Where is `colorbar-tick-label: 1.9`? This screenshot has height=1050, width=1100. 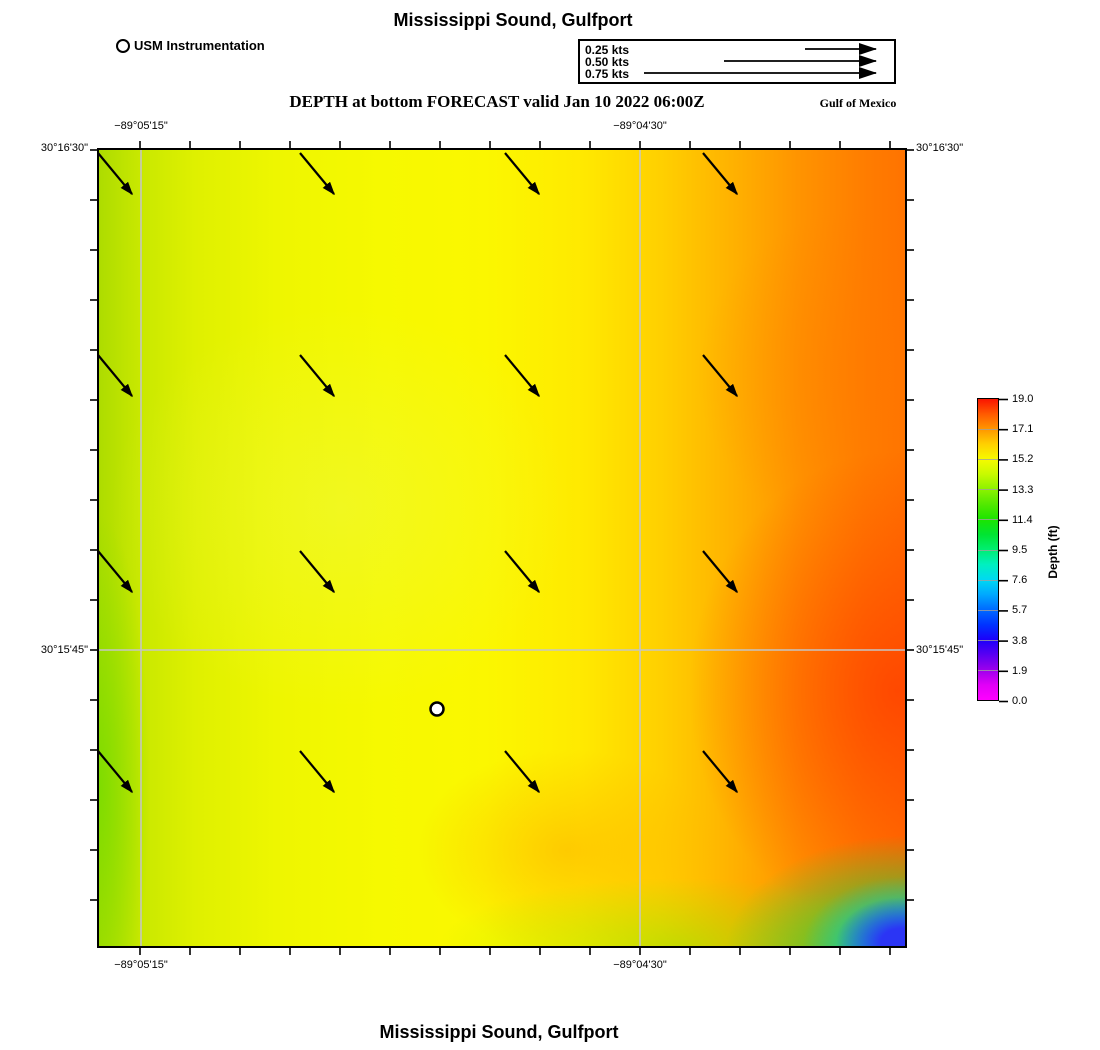 colorbar-tick-label: 1.9 is located at coordinates (1020, 670).